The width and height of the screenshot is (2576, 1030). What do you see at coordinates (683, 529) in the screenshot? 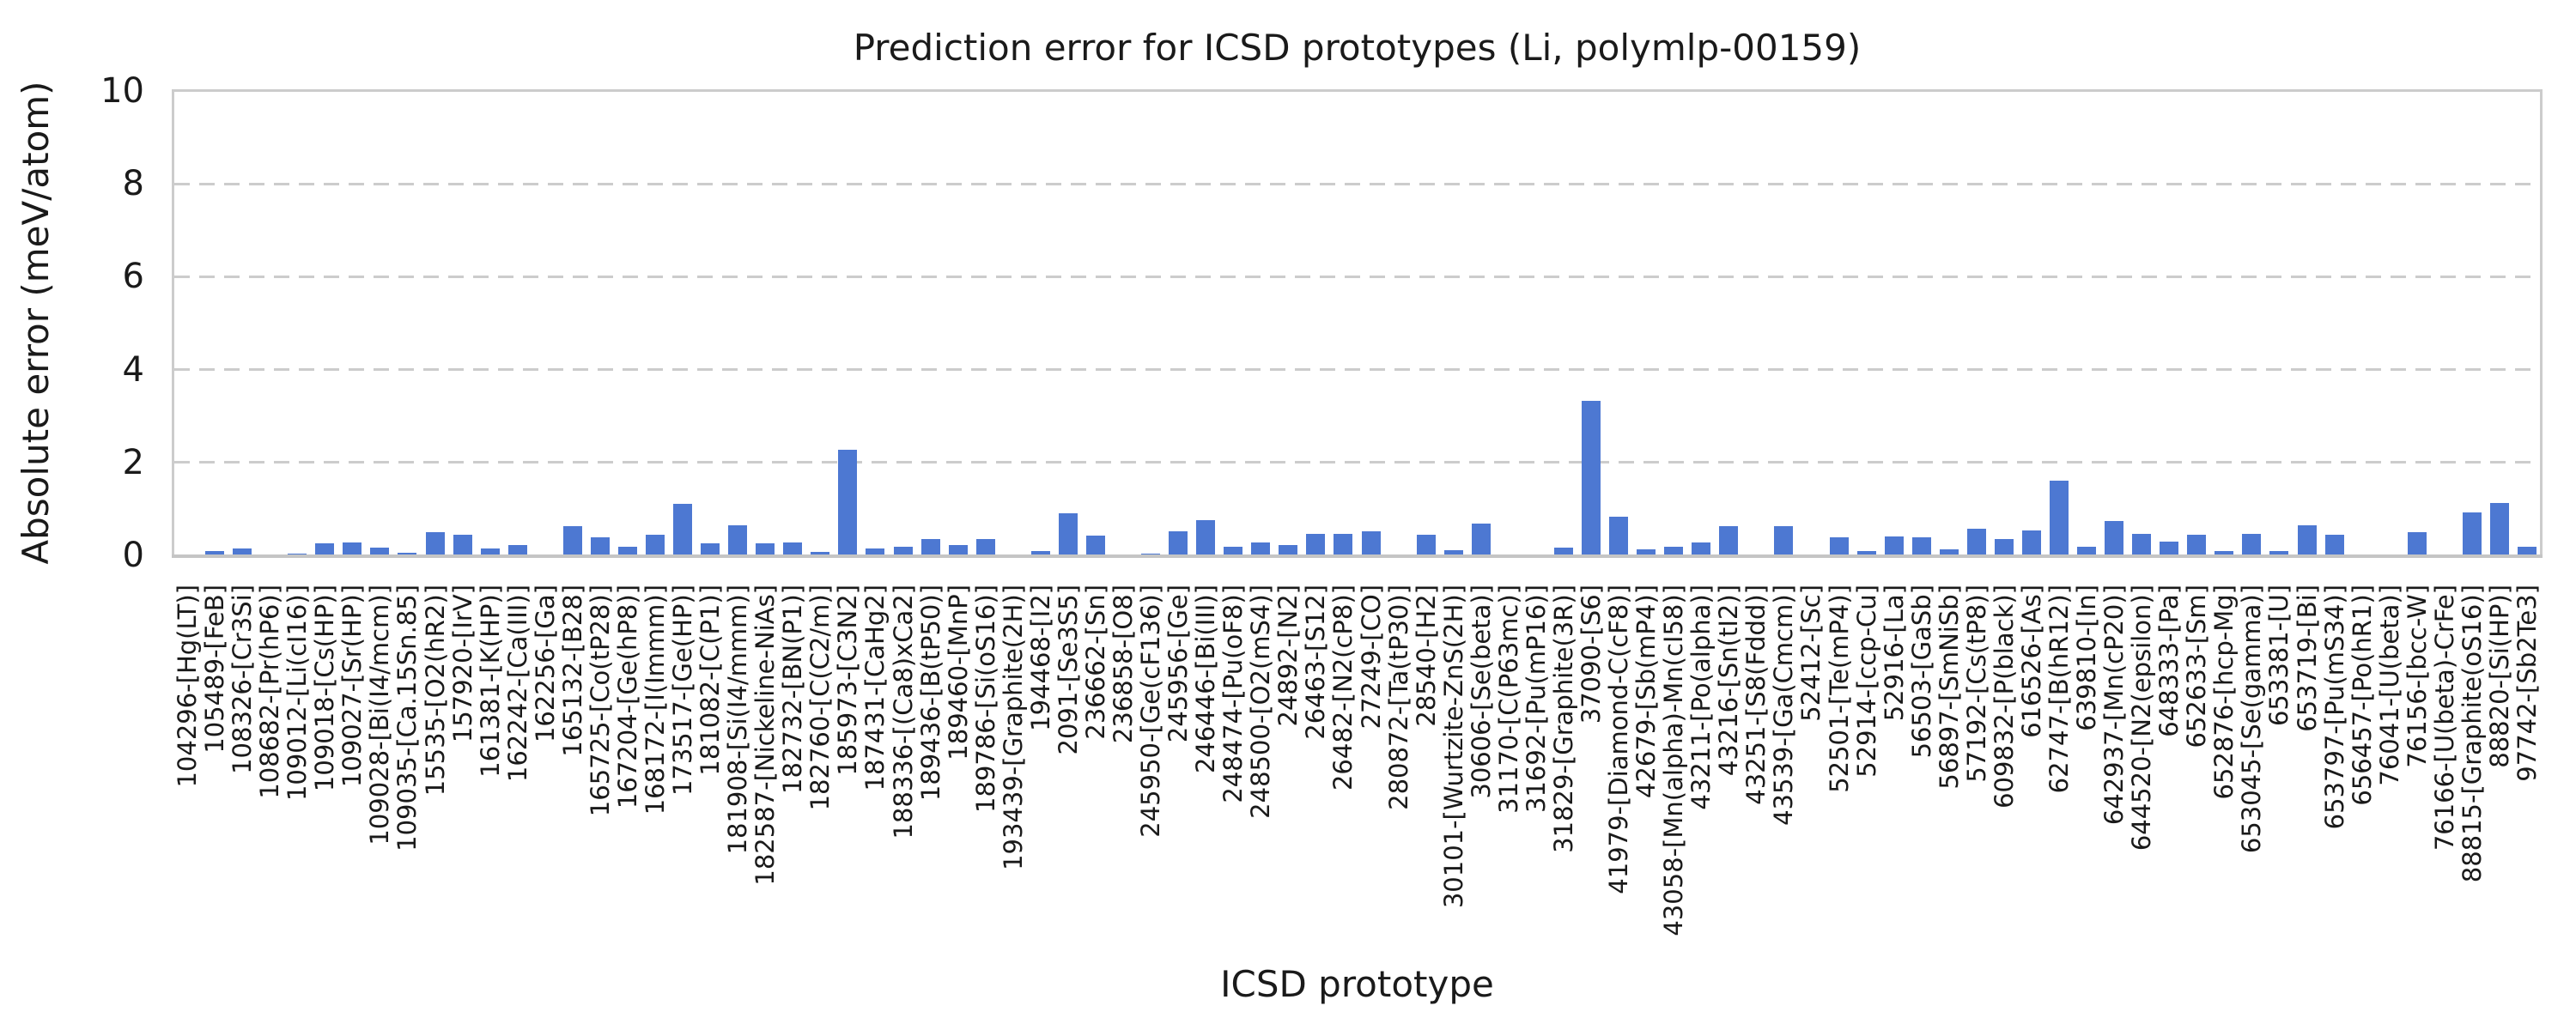
I see `bar-173517-[Ge(HP)]` at bounding box center [683, 529].